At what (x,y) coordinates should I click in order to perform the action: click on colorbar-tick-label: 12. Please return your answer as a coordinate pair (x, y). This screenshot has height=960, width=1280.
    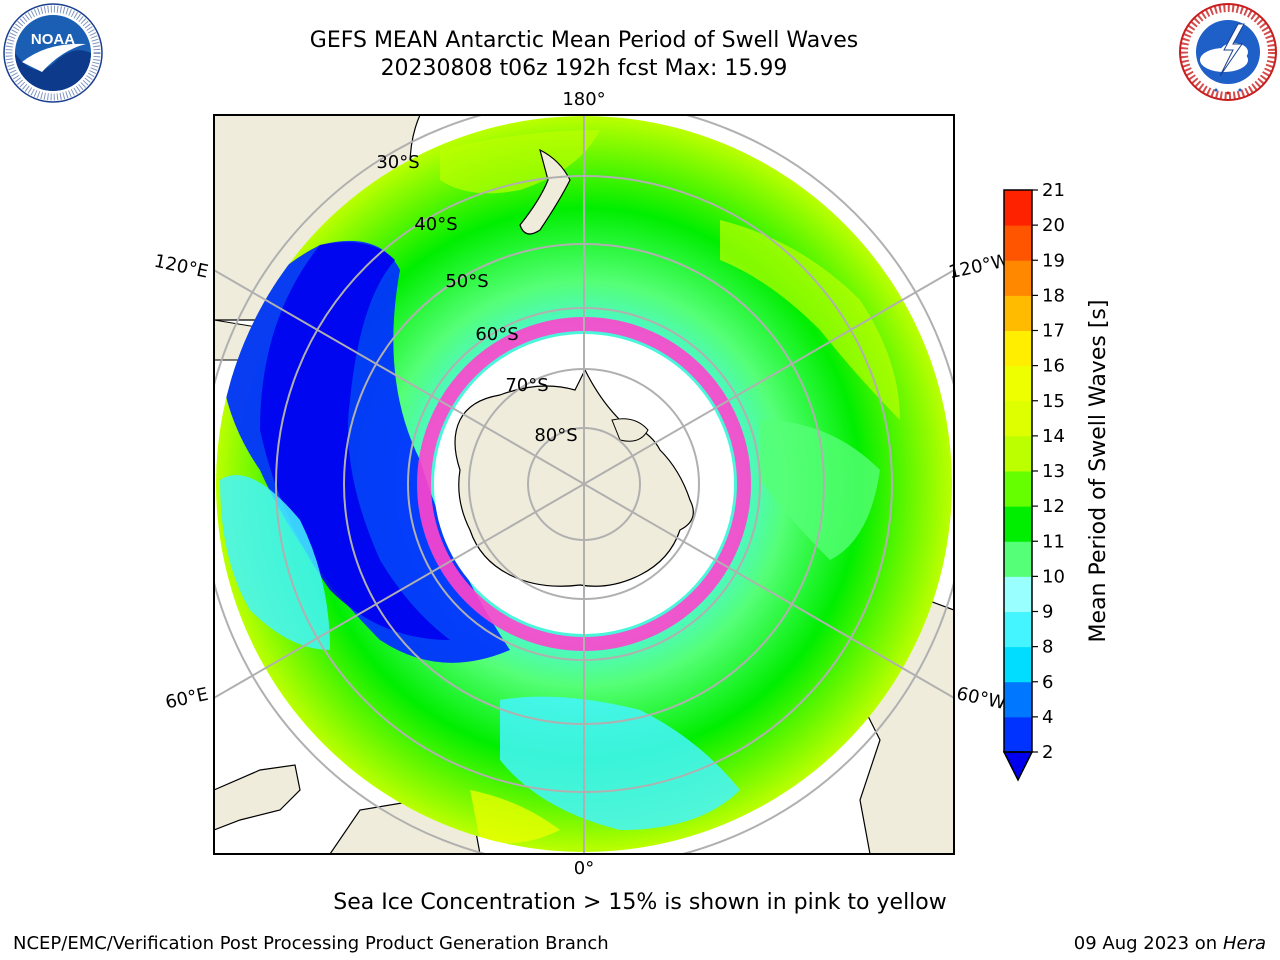
    Looking at the image, I should click on (1053, 506).